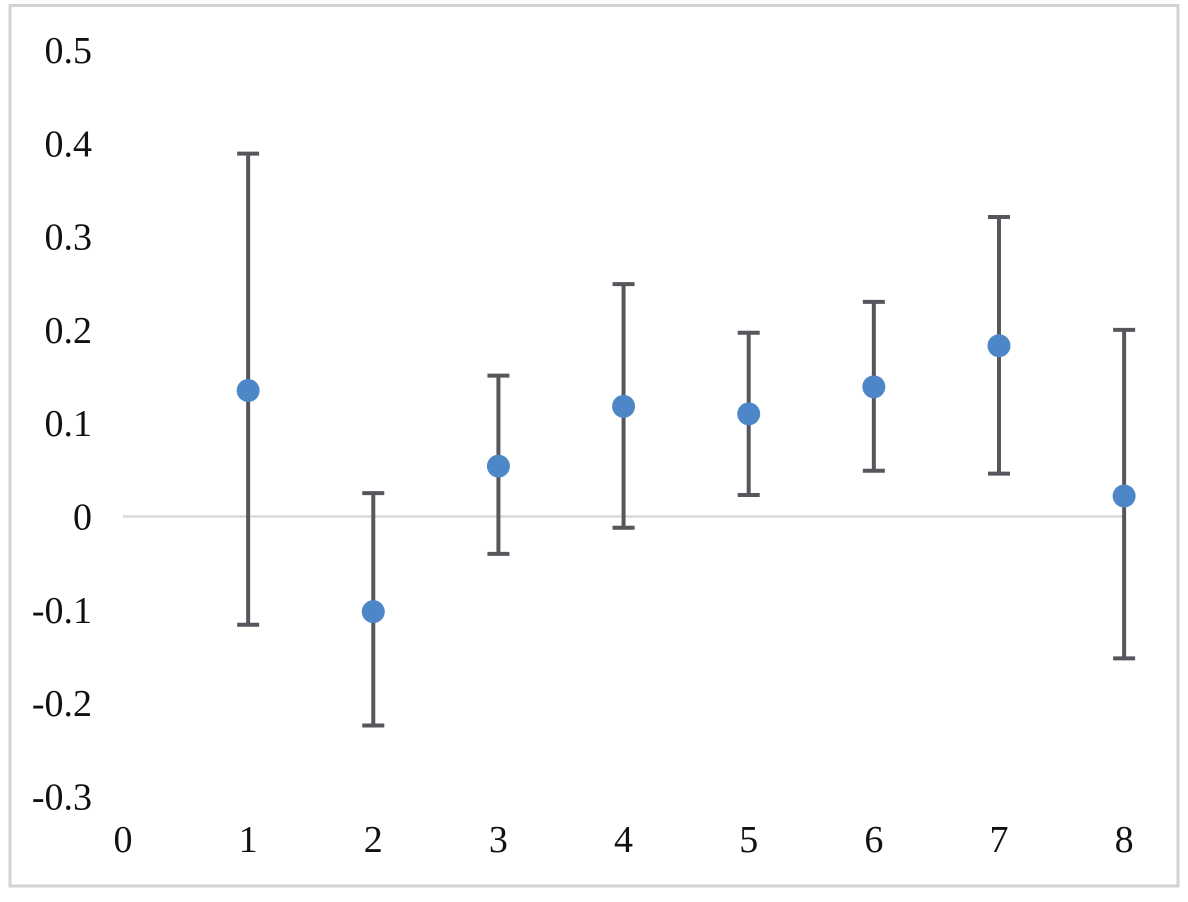 This screenshot has height=902, width=1188. I want to click on x-tick-label: 8, so click(1124, 840).